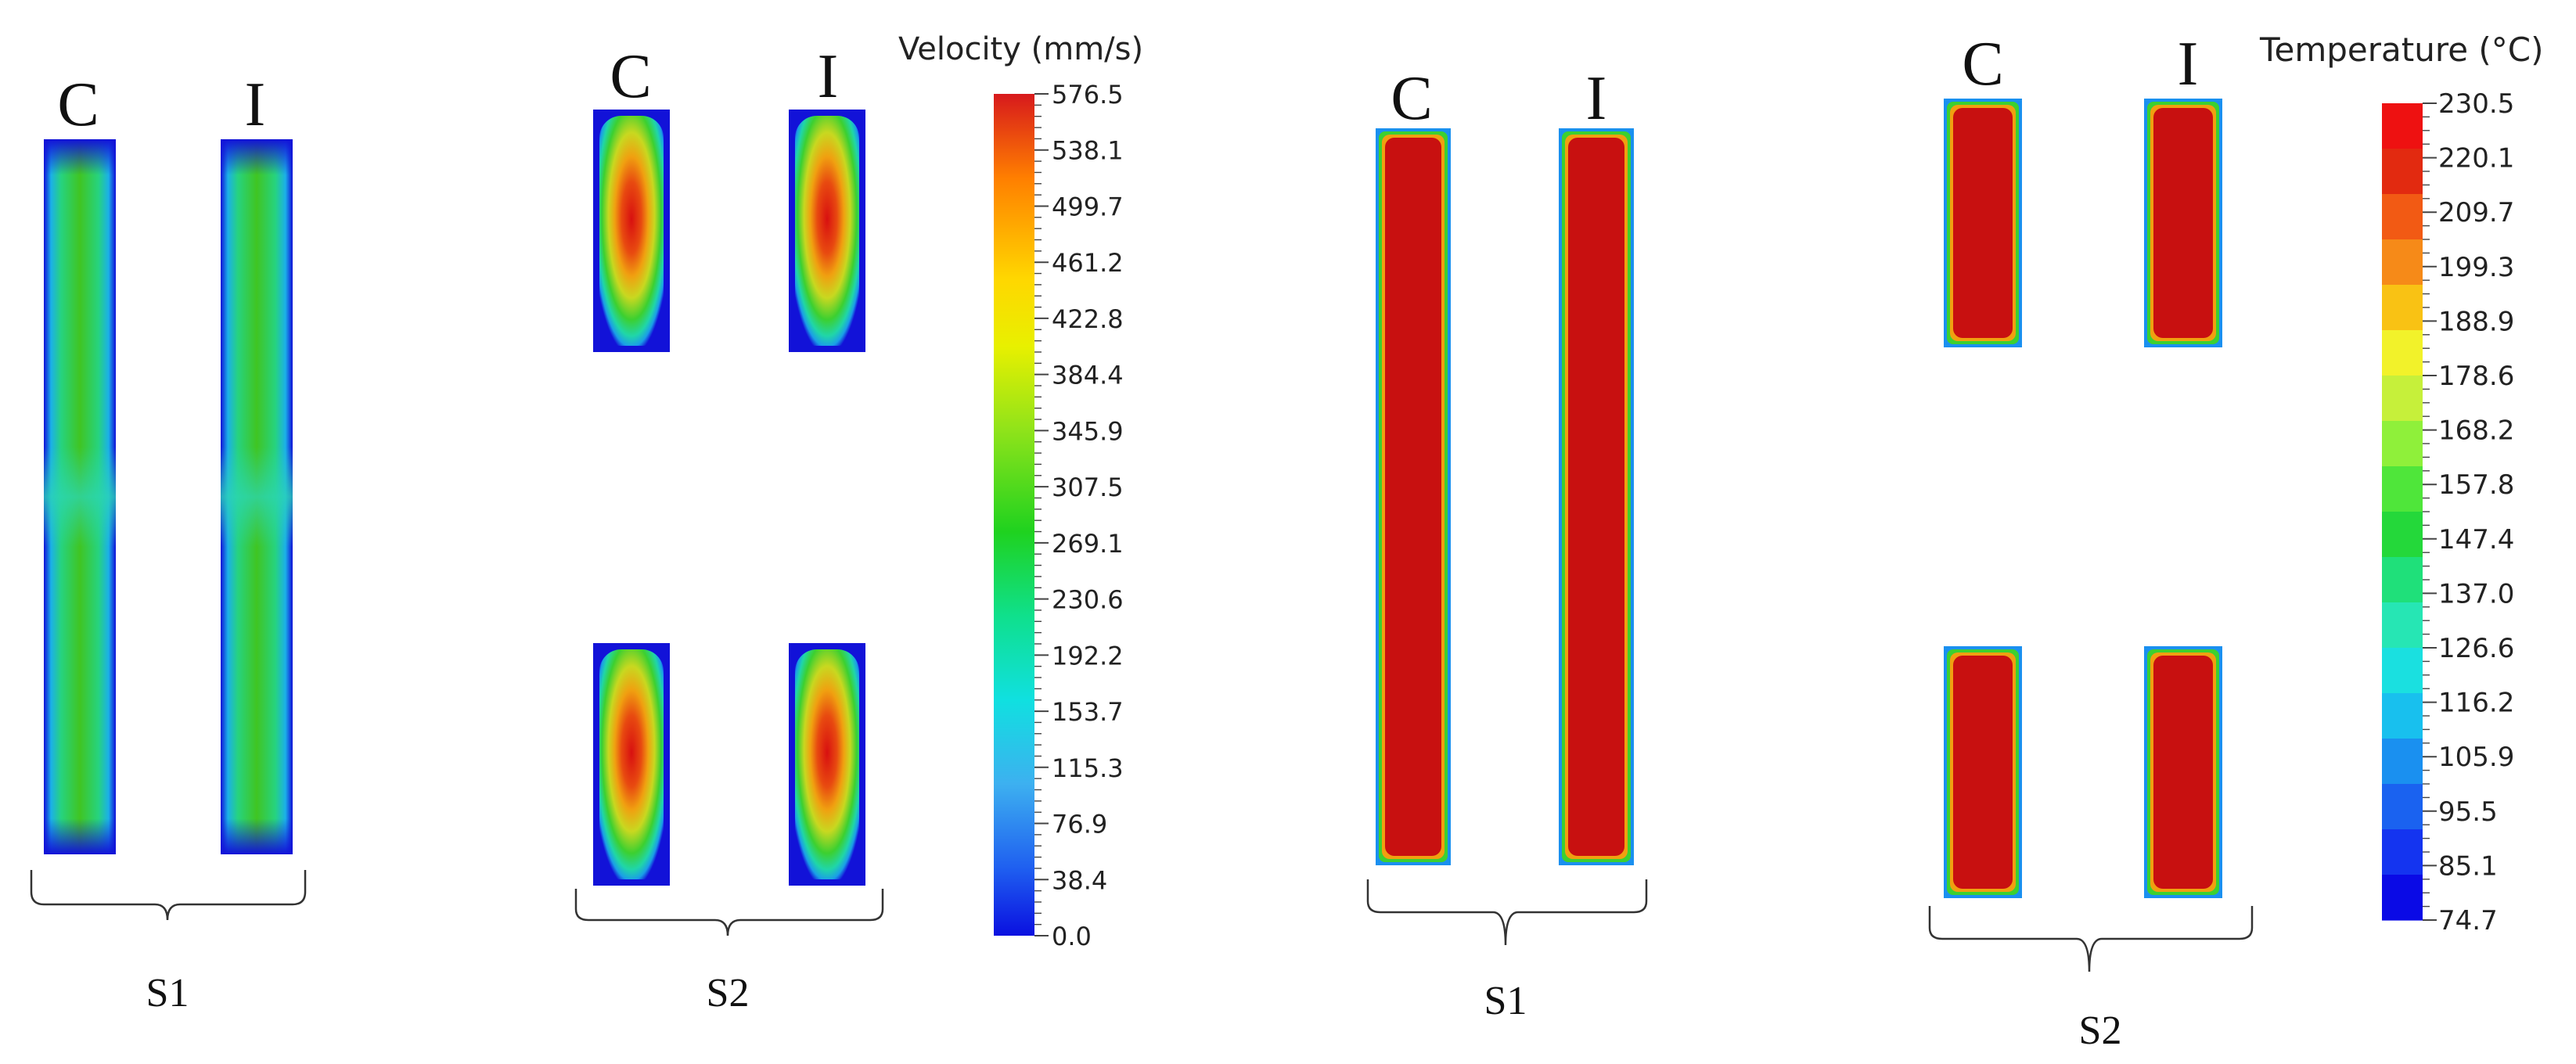 This screenshot has width=2576, height=1064. I want to click on velocity-tick-label: 576.5, so click(1088, 95).